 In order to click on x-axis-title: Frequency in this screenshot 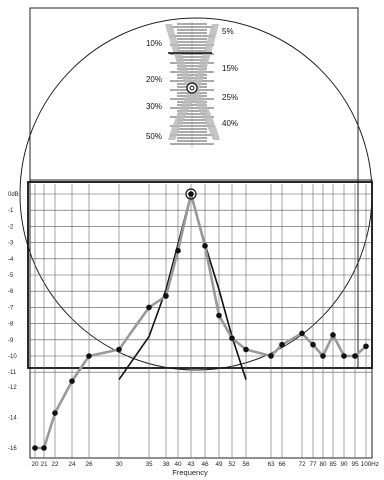, I will do `click(190, 472)`.